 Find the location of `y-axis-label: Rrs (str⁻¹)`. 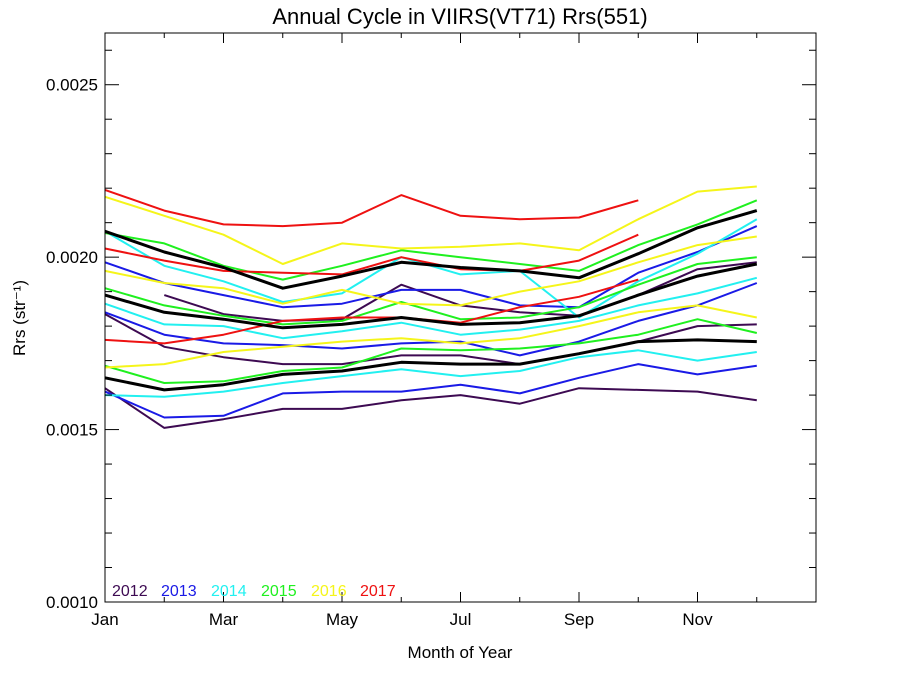

y-axis-label: Rrs (str⁻¹) is located at coordinates (19, 318).